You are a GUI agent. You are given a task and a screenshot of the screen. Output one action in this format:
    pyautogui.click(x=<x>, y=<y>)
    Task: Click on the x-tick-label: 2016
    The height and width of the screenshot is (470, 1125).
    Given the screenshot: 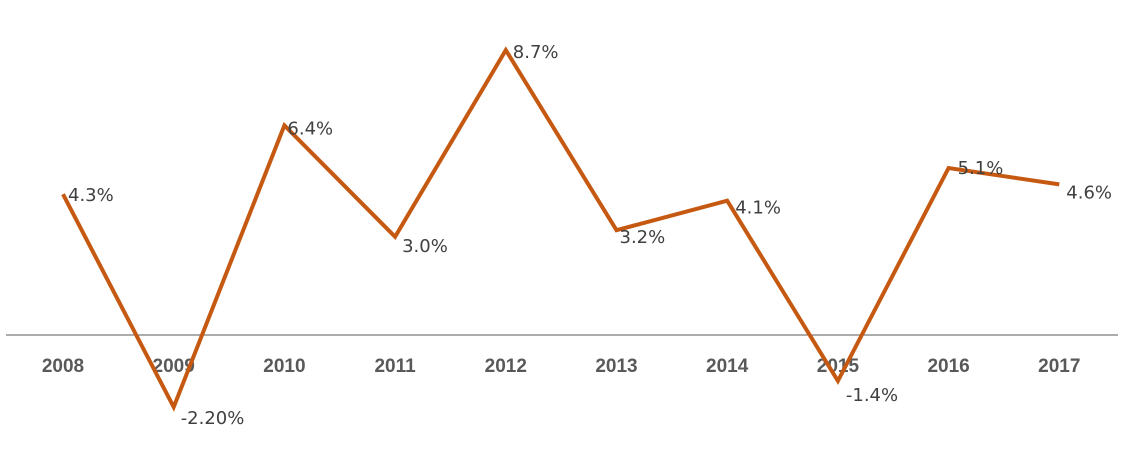 What is the action you would take?
    pyautogui.click(x=948, y=366)
    